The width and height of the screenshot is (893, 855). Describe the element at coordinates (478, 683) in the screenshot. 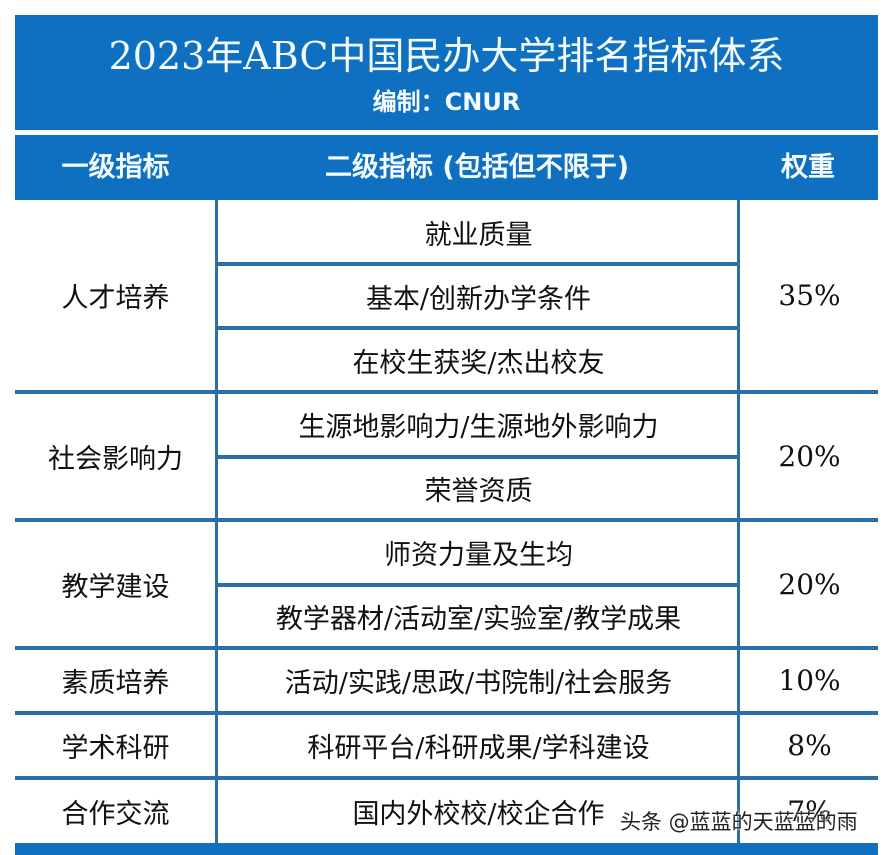

I see `secondary-indicator-cell: 活动/实践/思政/书院制/社会服务` at that location.